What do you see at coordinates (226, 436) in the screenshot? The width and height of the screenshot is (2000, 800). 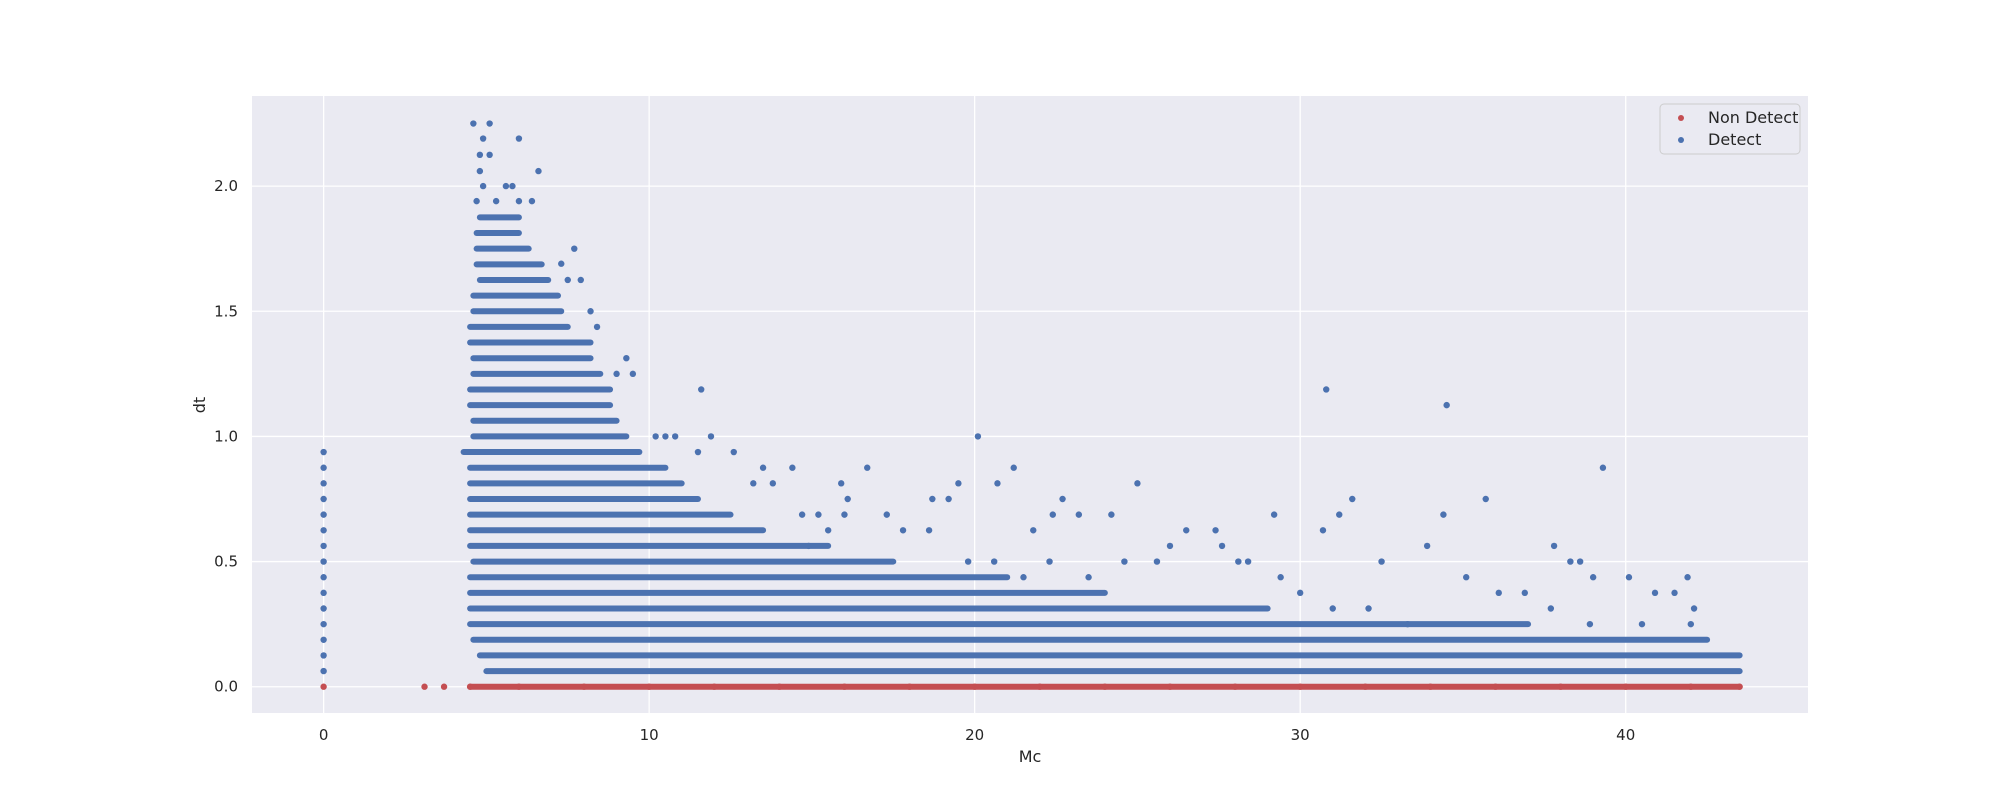 I see `y-tick-label: 1.0` at bounding box center [226, 436].